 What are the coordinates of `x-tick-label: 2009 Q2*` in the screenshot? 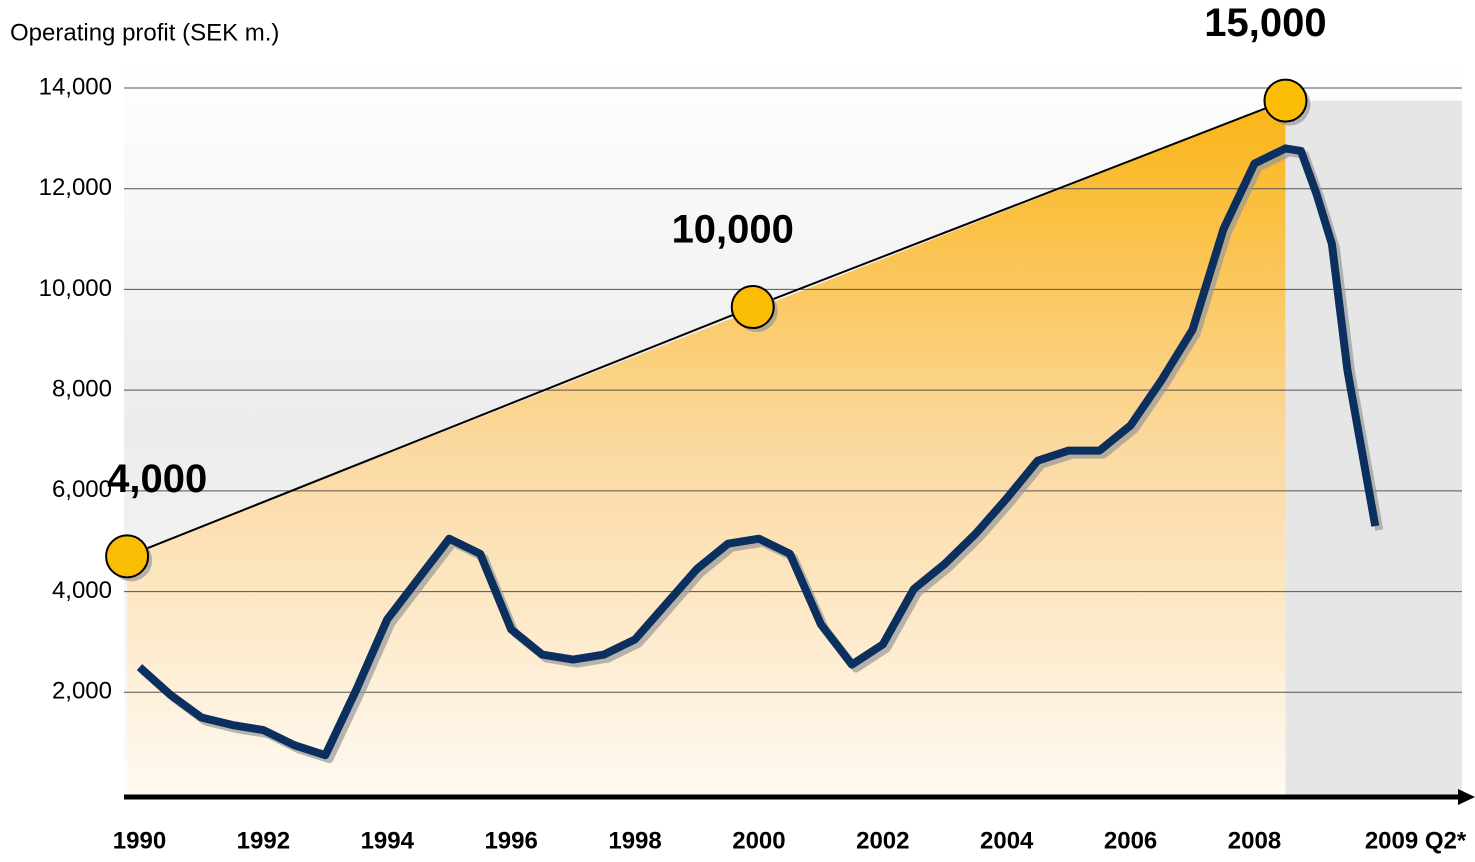 It's located at (1416, 840).